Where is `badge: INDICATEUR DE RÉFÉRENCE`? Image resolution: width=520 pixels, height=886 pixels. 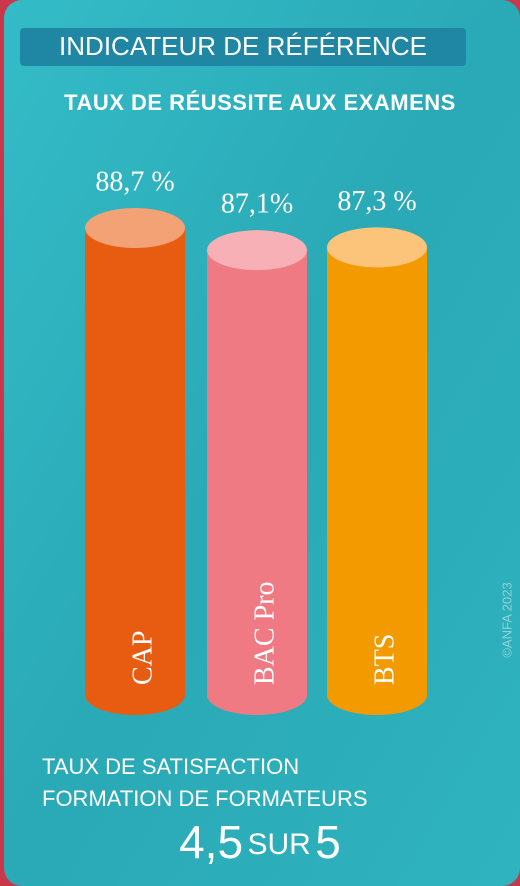
badge: INDICATEUR DE RÉFÉRENCE is located at coordinates (243, 46).